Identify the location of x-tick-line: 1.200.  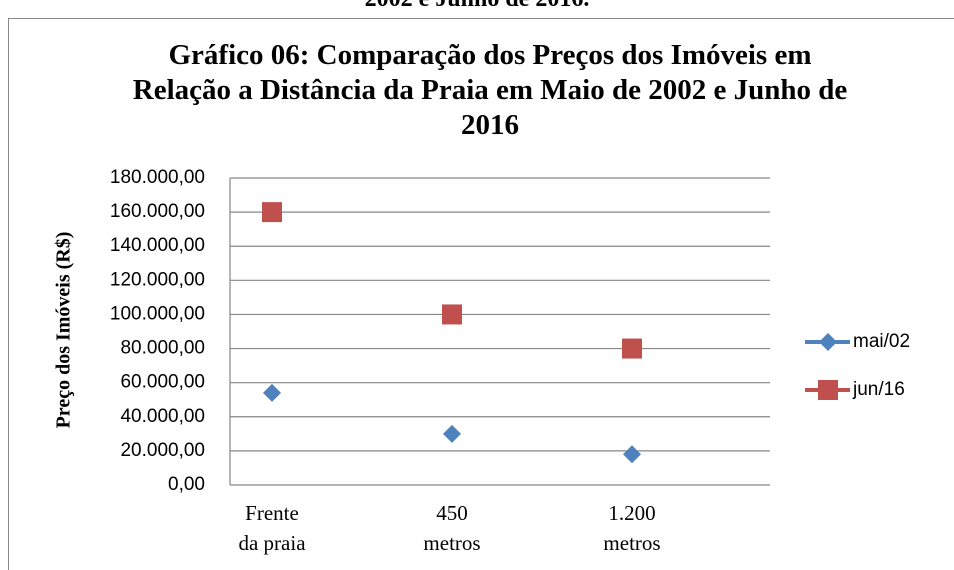
(631, 513).